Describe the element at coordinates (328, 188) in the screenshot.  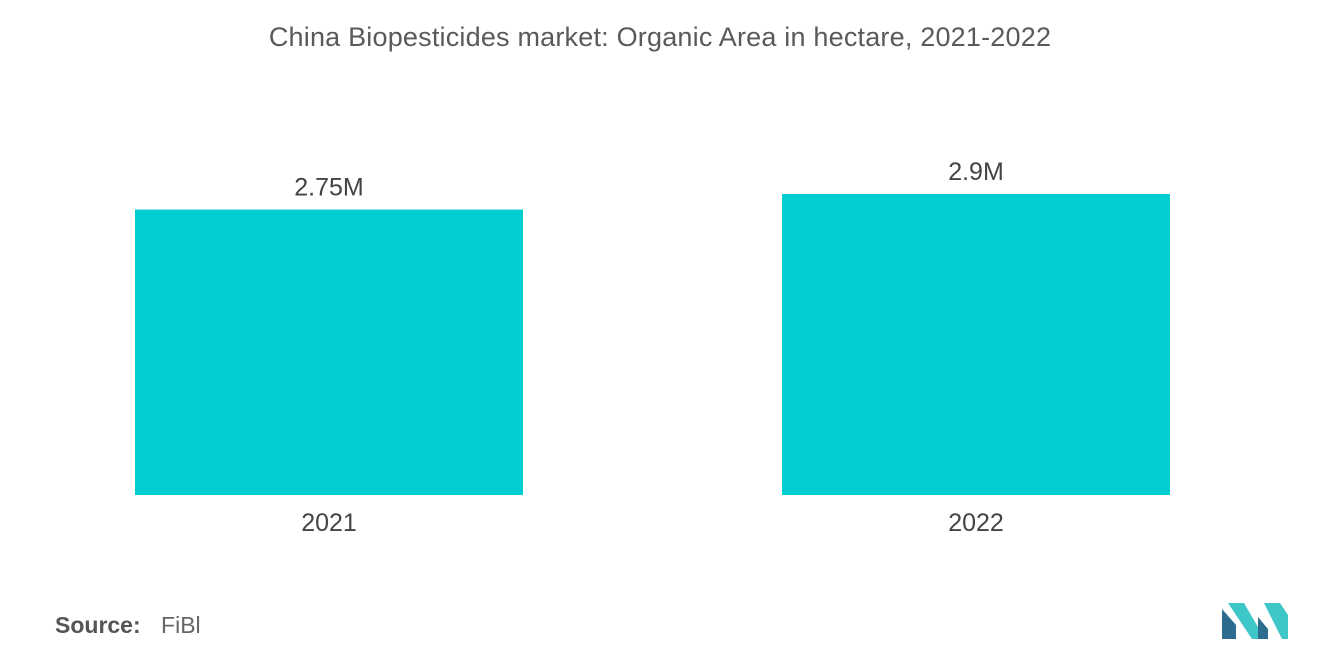
I see `data-label-2021: 2.75M` at that location.